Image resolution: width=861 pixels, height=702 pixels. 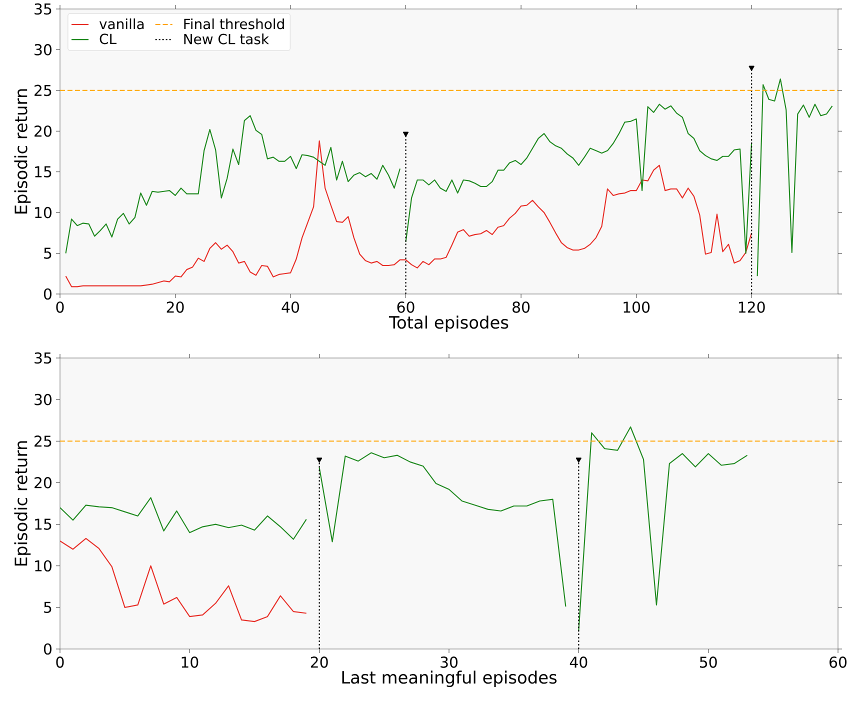 What do you see at coordinates (521, 307) in the screenshot?
I see `x-tick-label: 80` at bounding box center [521, 307].